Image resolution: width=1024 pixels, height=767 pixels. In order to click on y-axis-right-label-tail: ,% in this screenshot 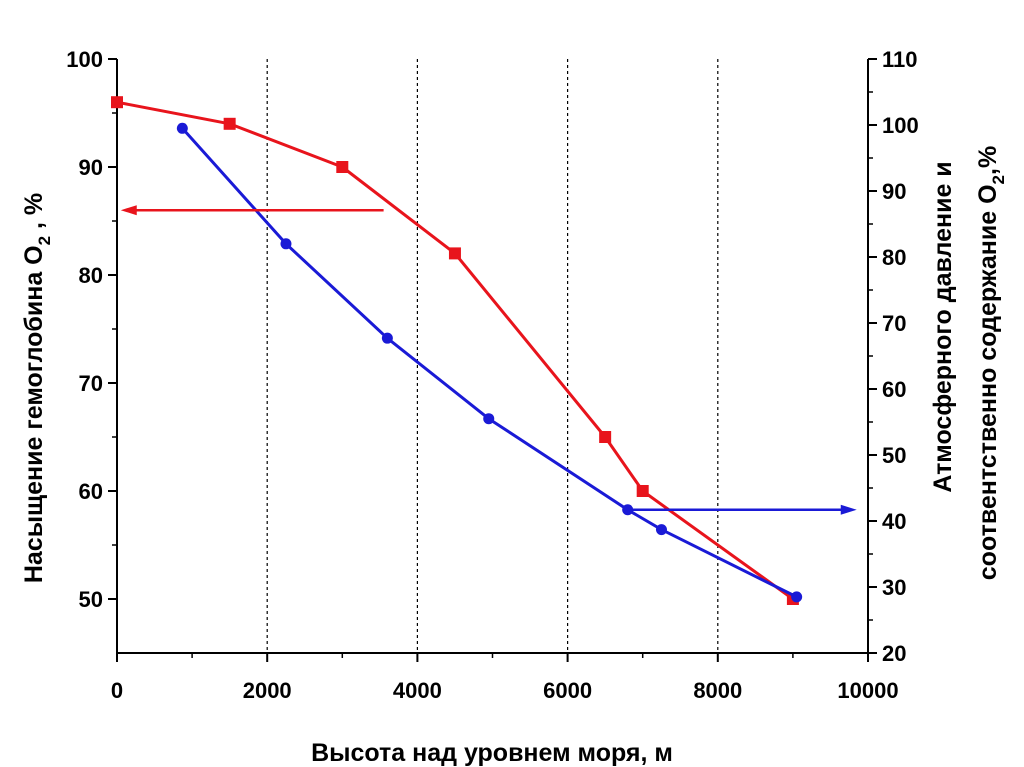, I will do `click(988, 160)`.